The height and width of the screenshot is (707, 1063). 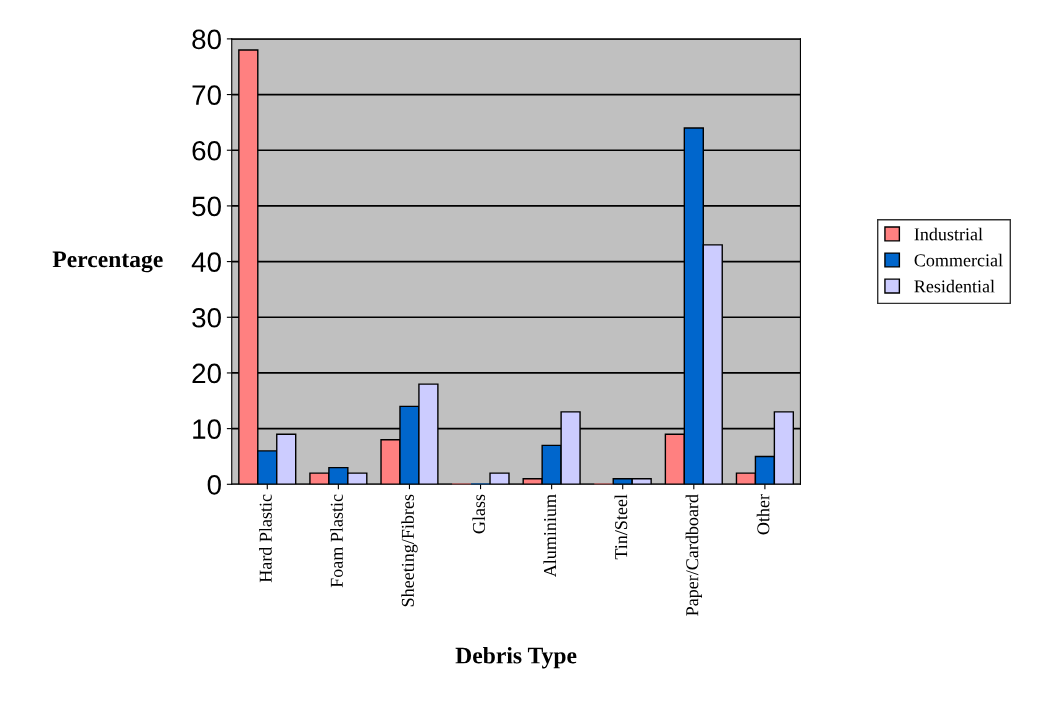 I want to click on legend-label: Commercial, so click(x=958, y=260).